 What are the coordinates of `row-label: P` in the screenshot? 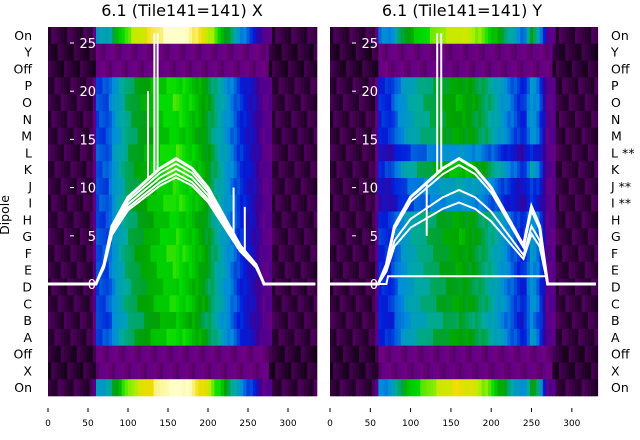 It's located at (615, 85).